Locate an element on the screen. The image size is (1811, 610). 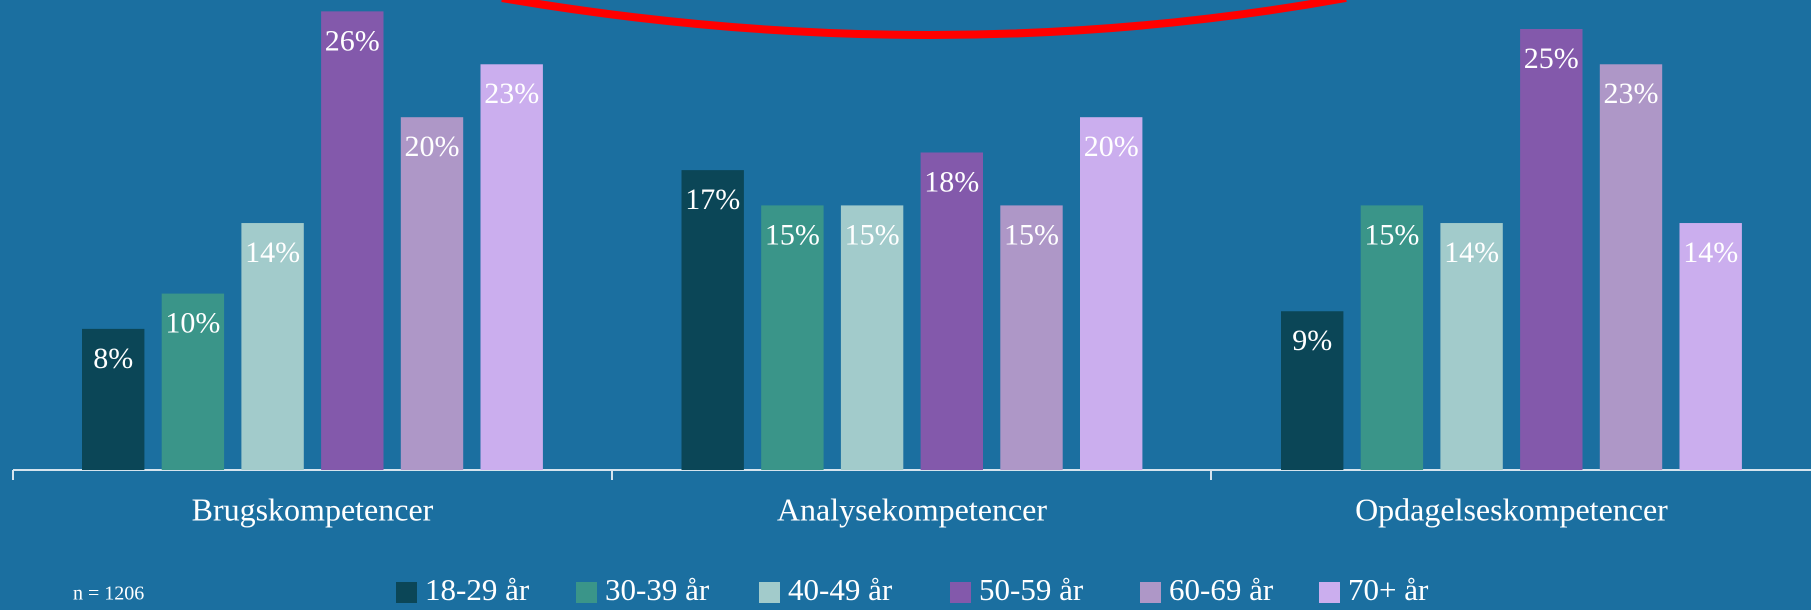
data-label: 10% is located at coordinates (192, 322).